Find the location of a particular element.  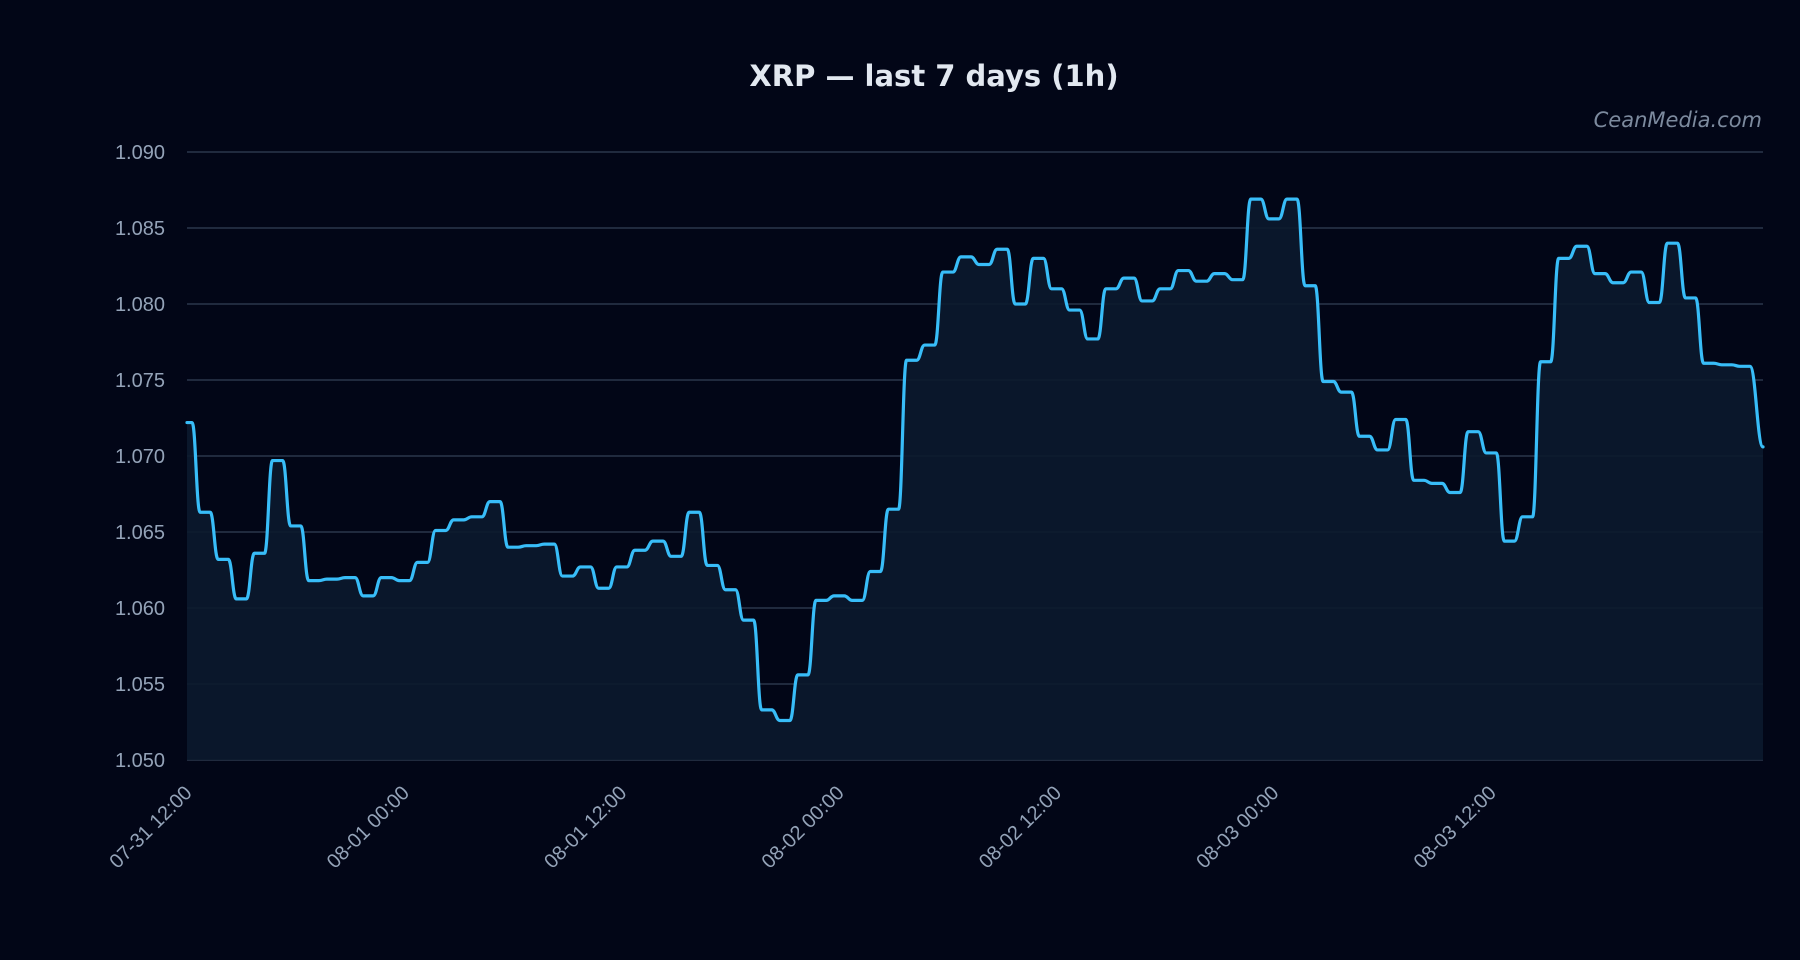

y-tick-label: 1.060 is located at coordinates (140, 609).